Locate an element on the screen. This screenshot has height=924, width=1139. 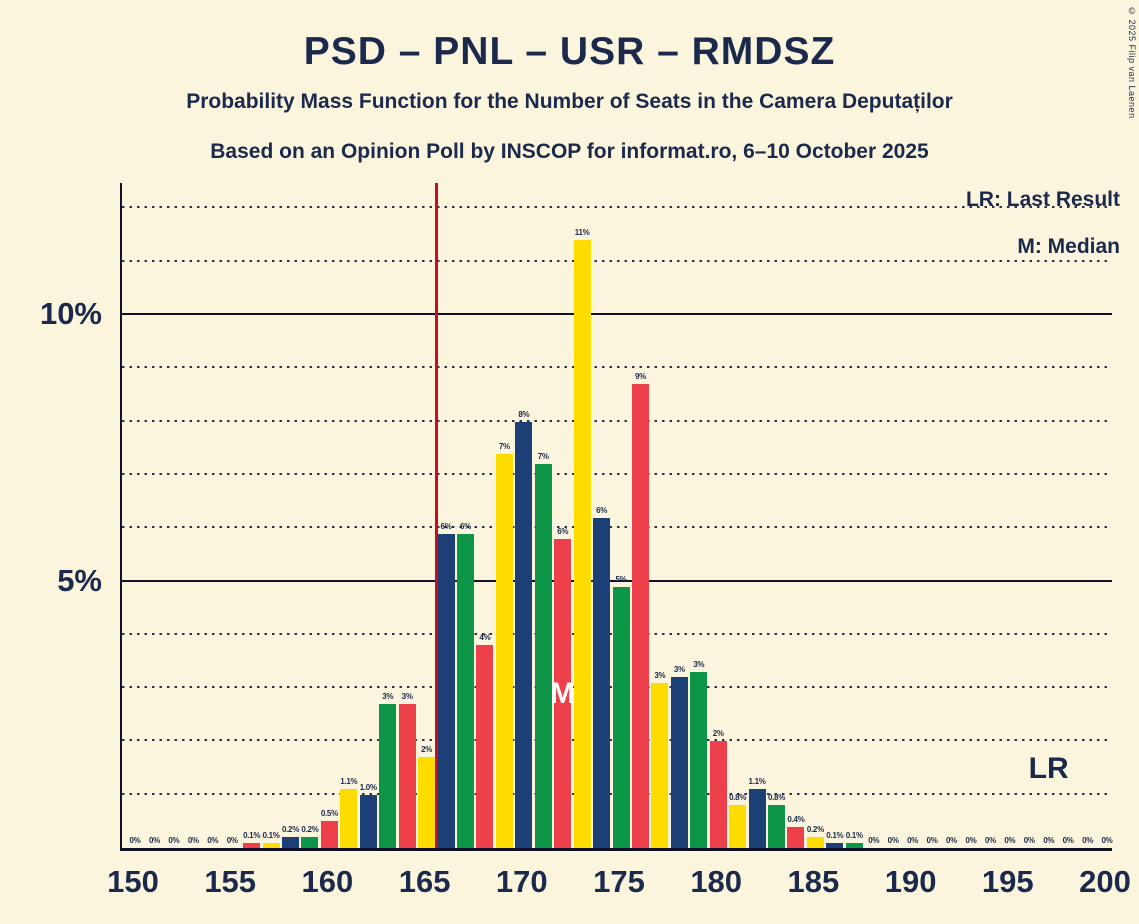
x-tick-label: 180 is located at coordinates (716, 881).